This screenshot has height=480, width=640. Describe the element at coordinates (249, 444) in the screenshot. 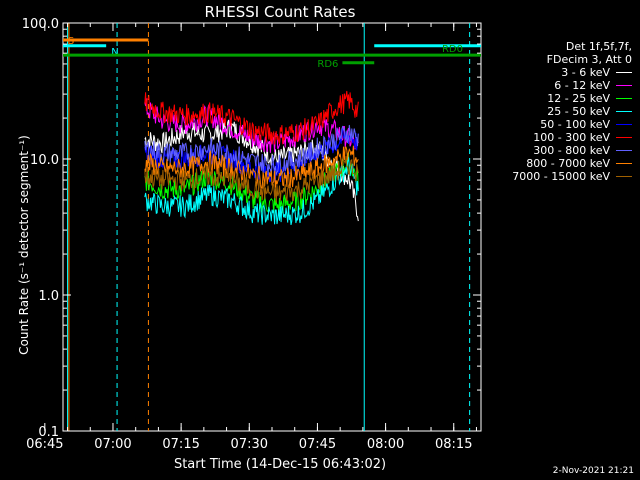

I see `x-tick-label: 07:30` at that location.